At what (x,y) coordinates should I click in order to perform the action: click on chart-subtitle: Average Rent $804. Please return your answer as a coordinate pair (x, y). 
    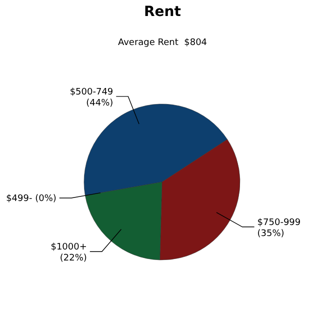
    Looking at the image, I should click on (163, 43).